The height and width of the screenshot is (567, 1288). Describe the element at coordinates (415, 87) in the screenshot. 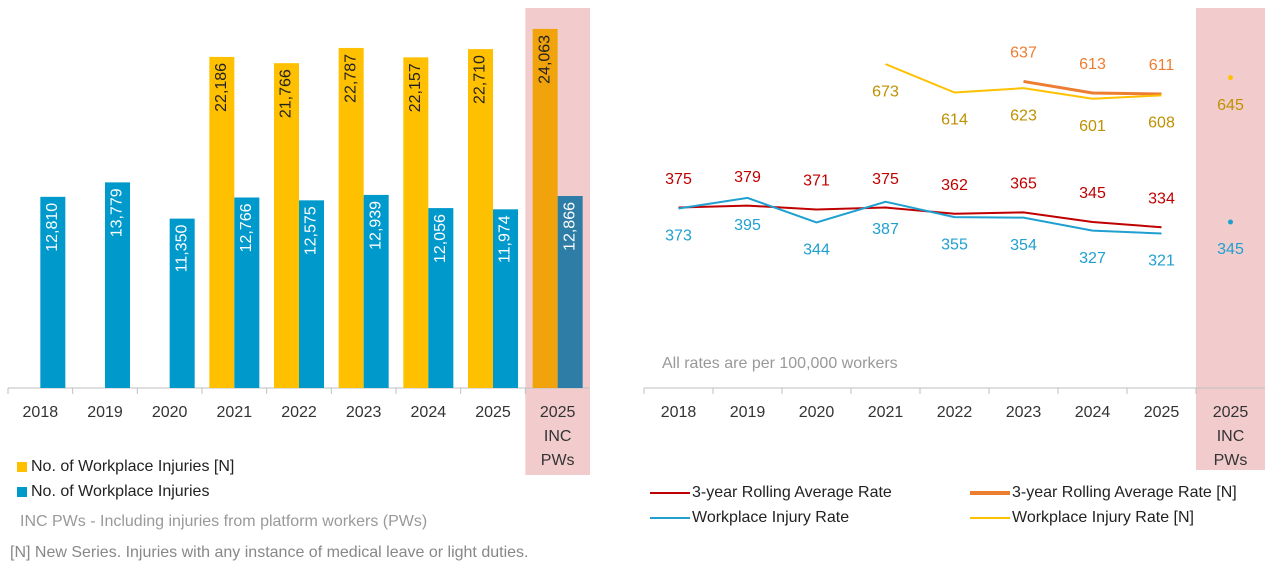

I see `data-label: 22,157` at that location.